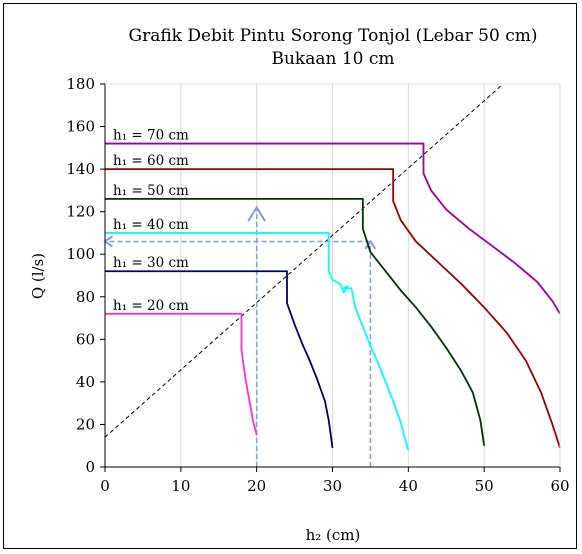  I want to click on series-label-2: h₁ = 40 cm, so click(151, 225).